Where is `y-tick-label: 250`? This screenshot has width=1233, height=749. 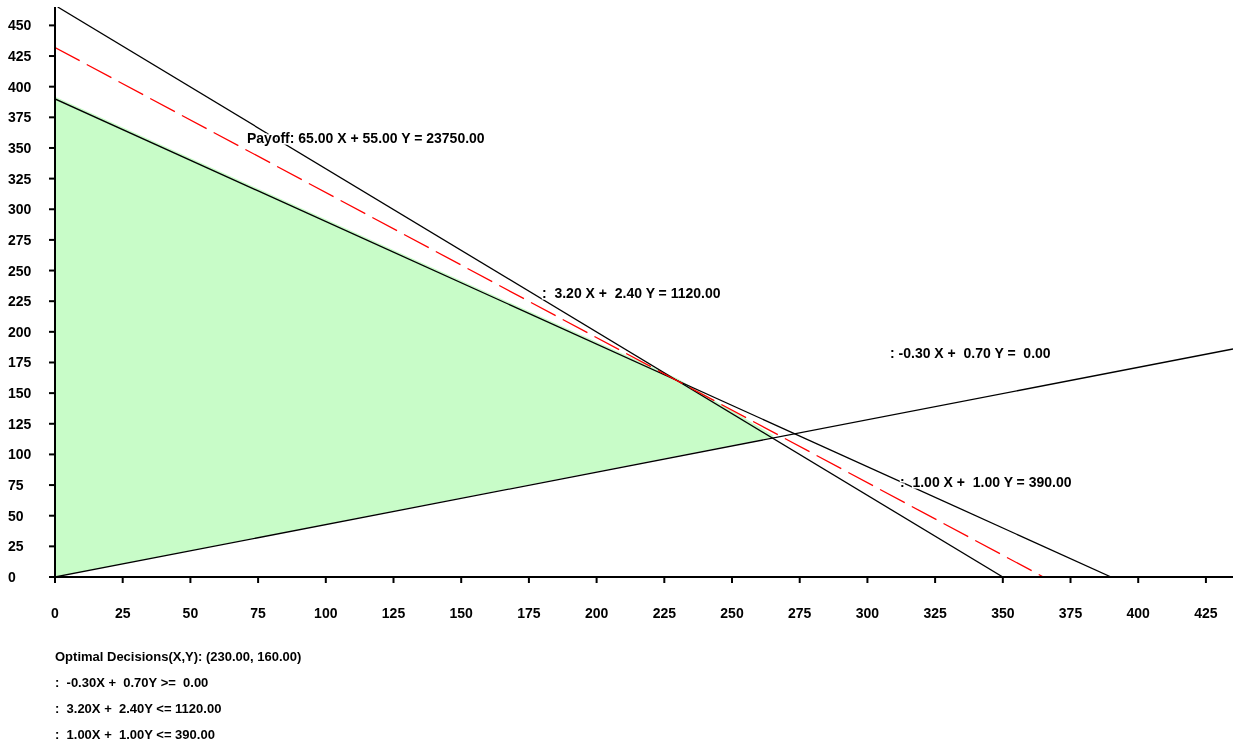
y-tick-label: 250 is located at coordinates (20, 270).